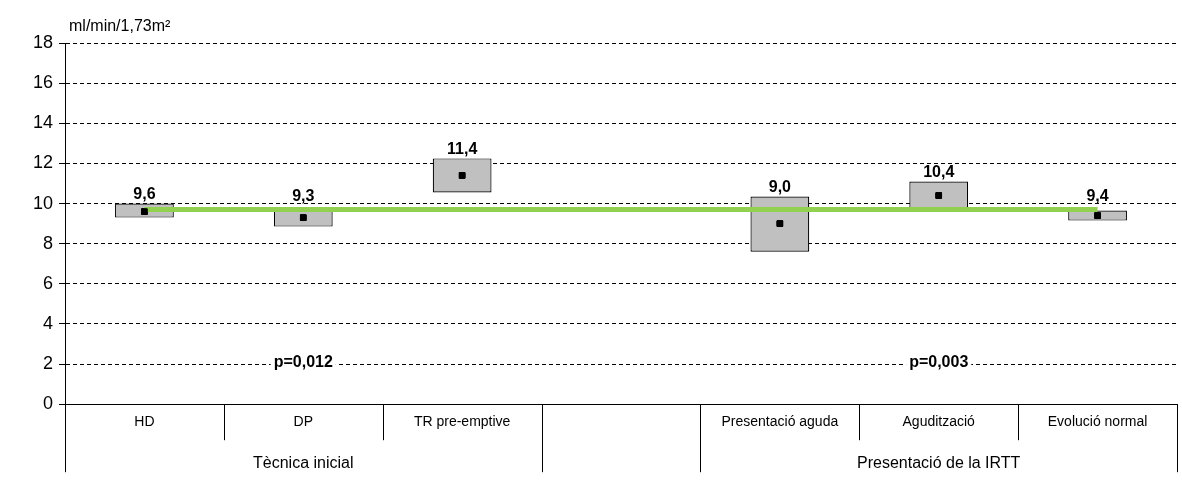 Image resolution: width=1182 pixels, height=481 pixels. Describe the element at coordinates (303, 195) in the screenshot. I see `data-label: 9,3` at that location.